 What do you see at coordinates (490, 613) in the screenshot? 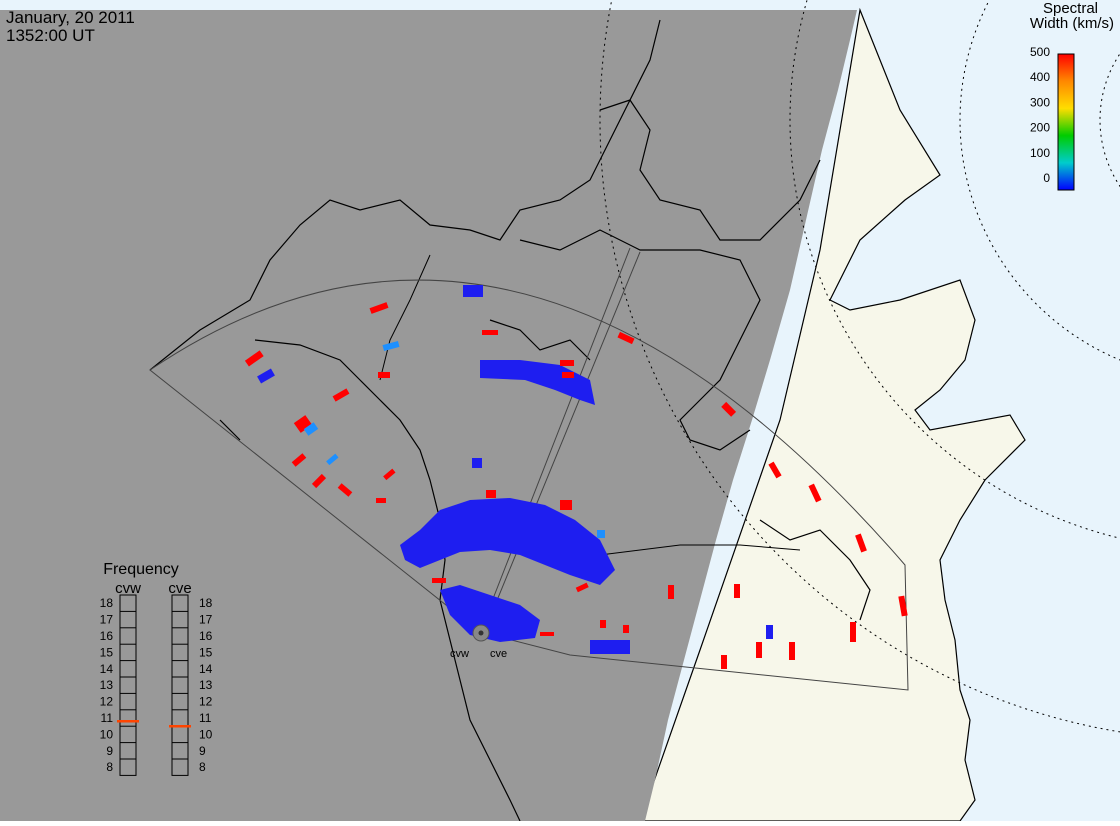
I see `echo-cluster-south` at bounding box center [490, 613].